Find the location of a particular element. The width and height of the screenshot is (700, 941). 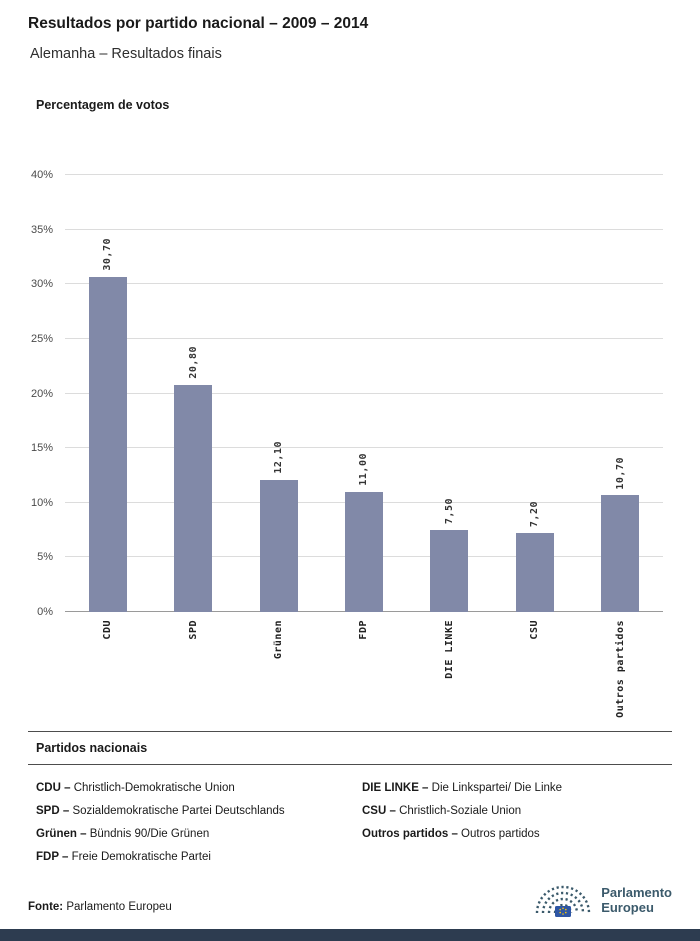

legend-party-name: Die Linkspartei/ Die Linke is located at coordinates (497, 788).